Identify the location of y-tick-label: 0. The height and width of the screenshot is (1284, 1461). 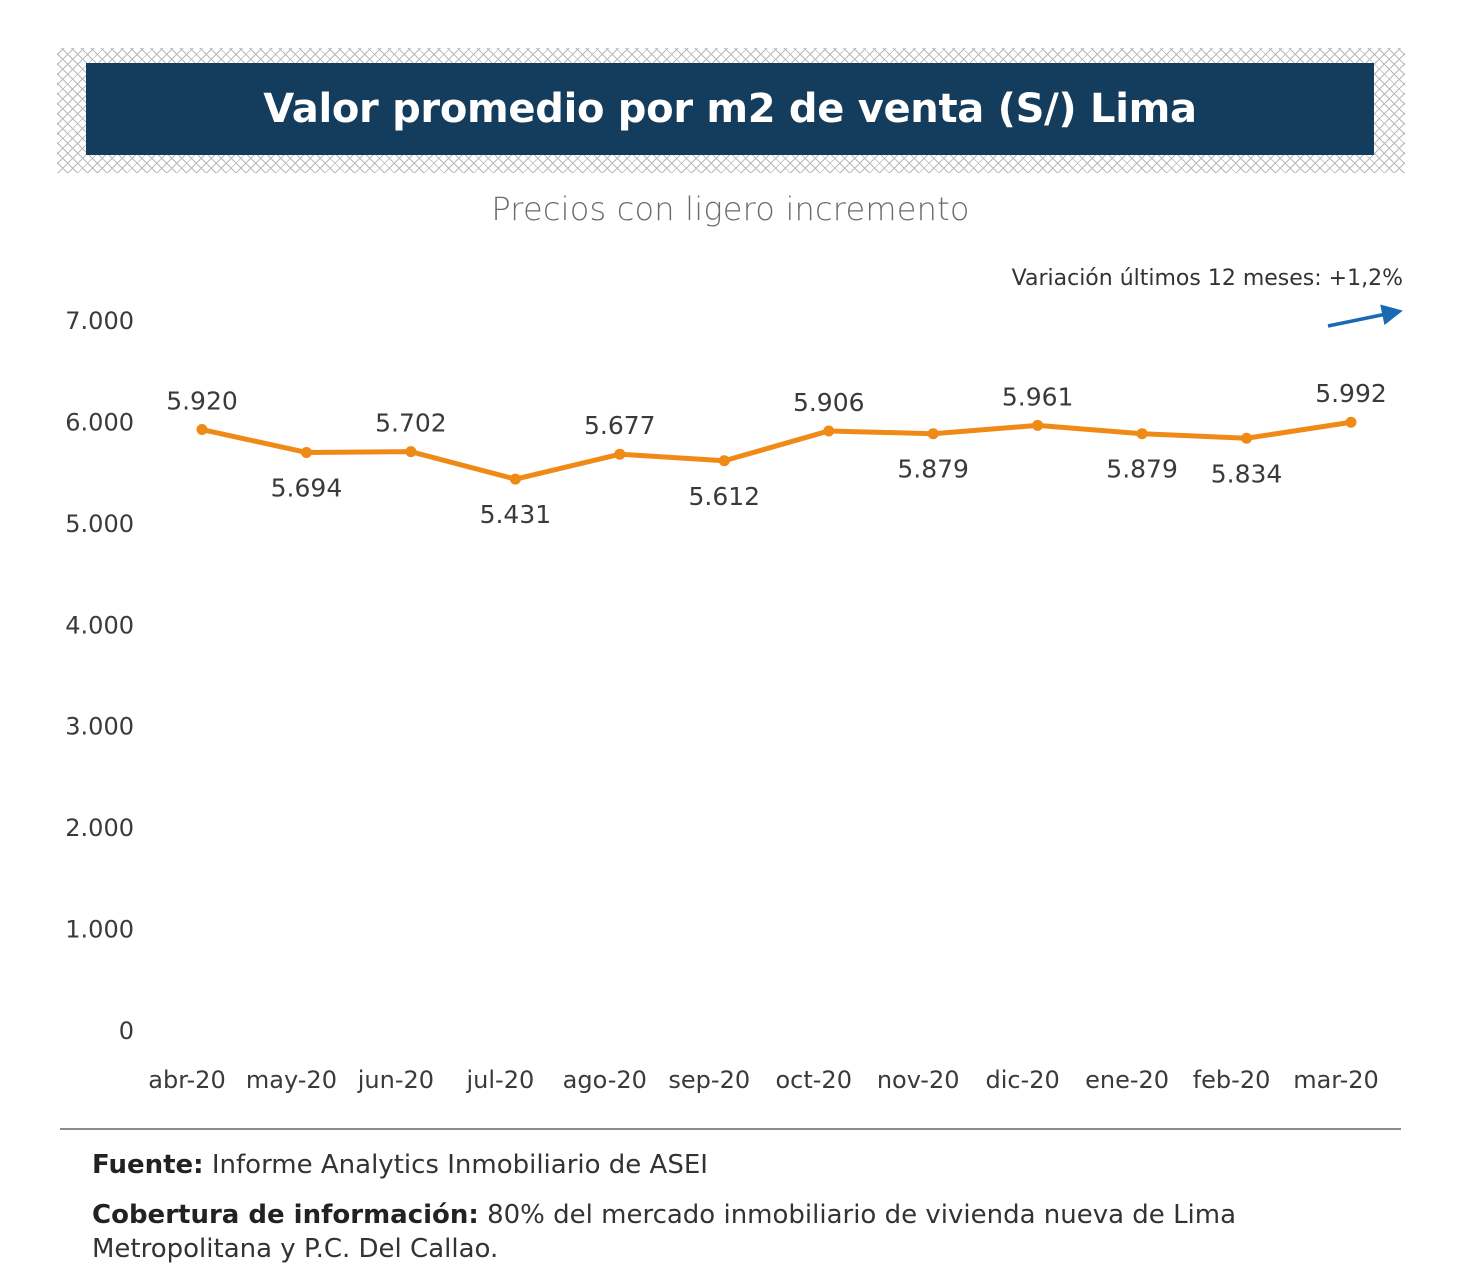
(126, 1031).